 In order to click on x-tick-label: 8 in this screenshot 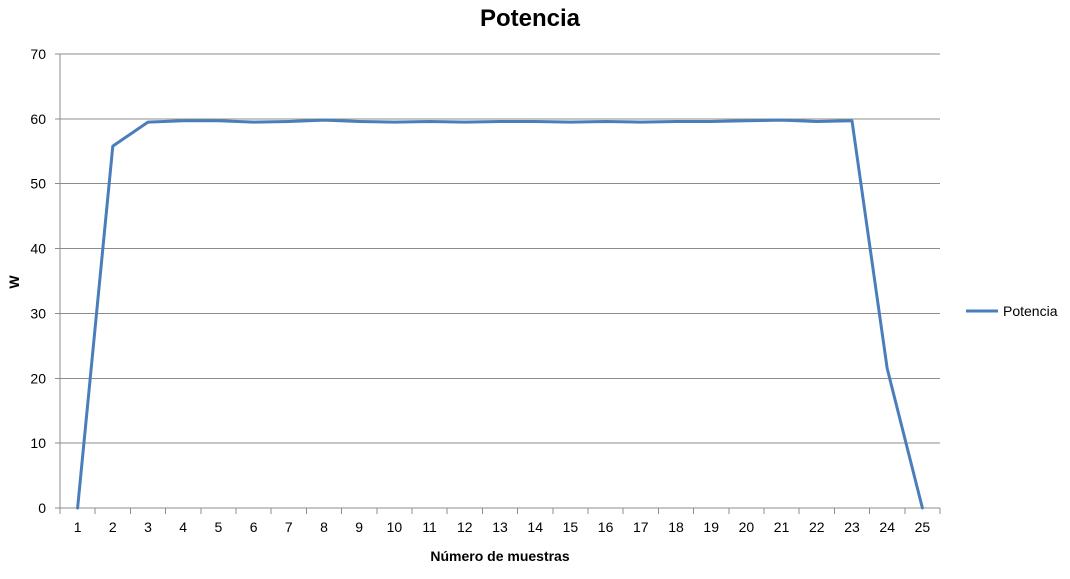, I will do `click(324, 527)`.